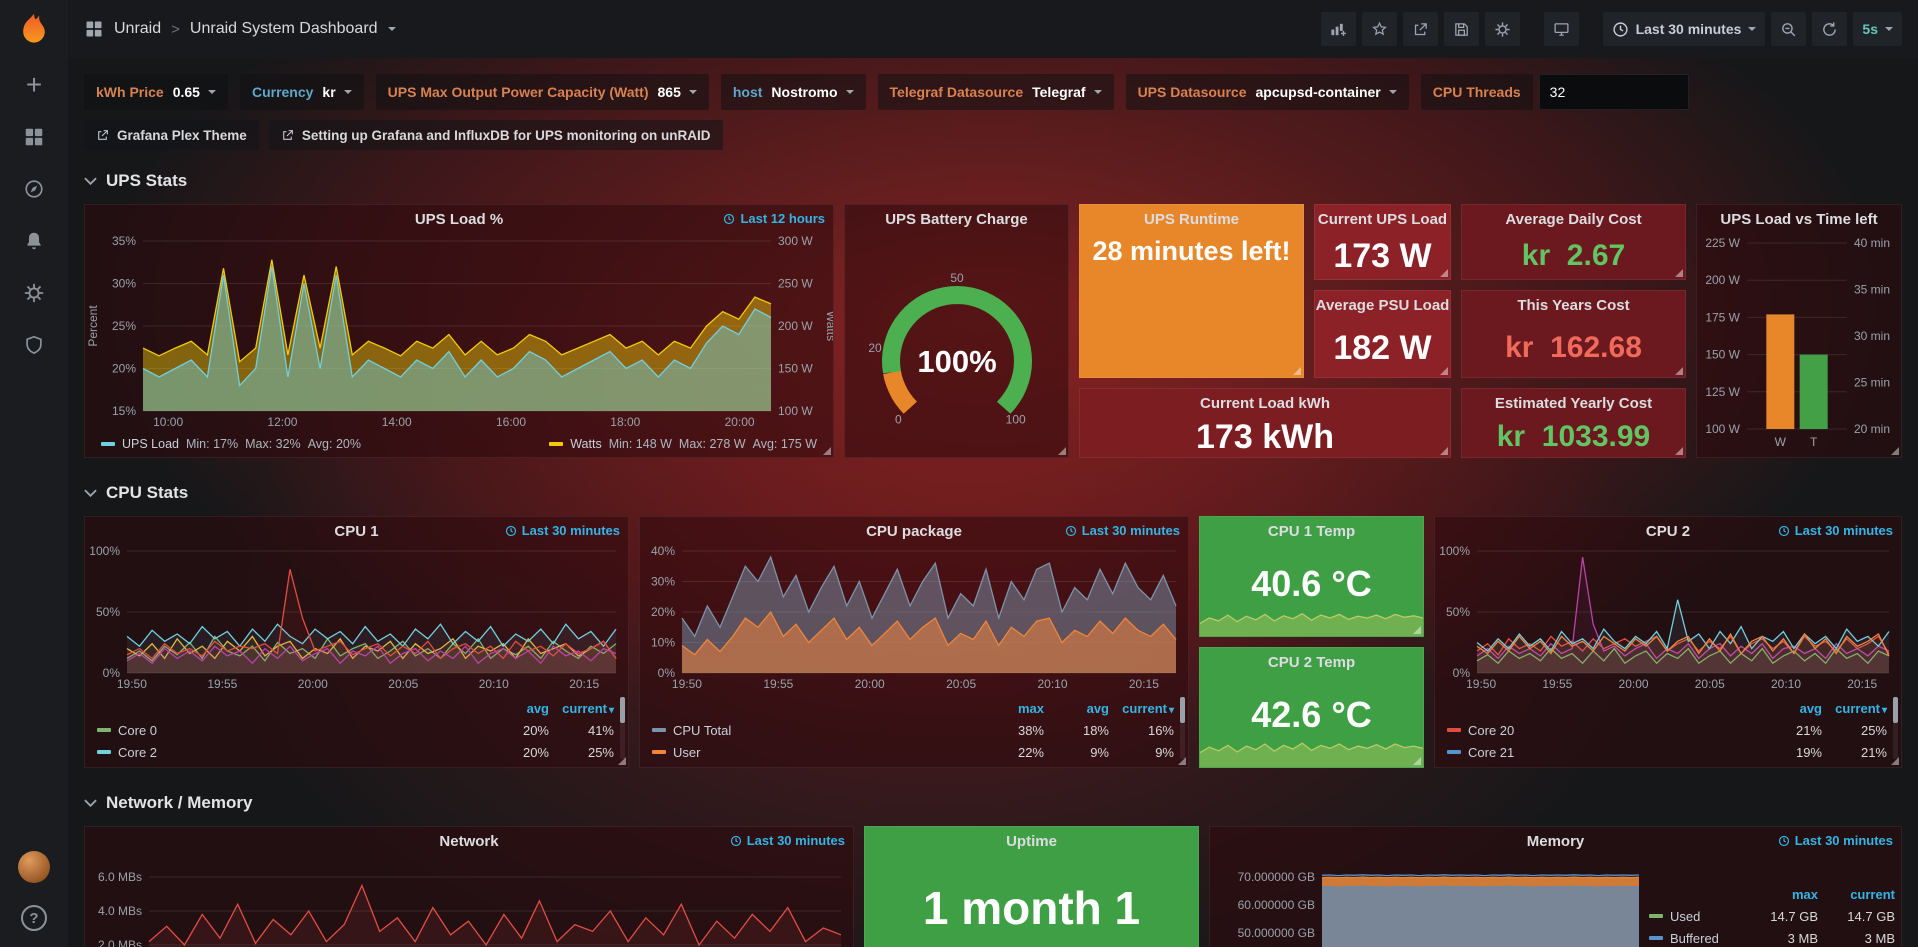  I want to click on panel-header: Average Daily Cost, so click(1573, 219).